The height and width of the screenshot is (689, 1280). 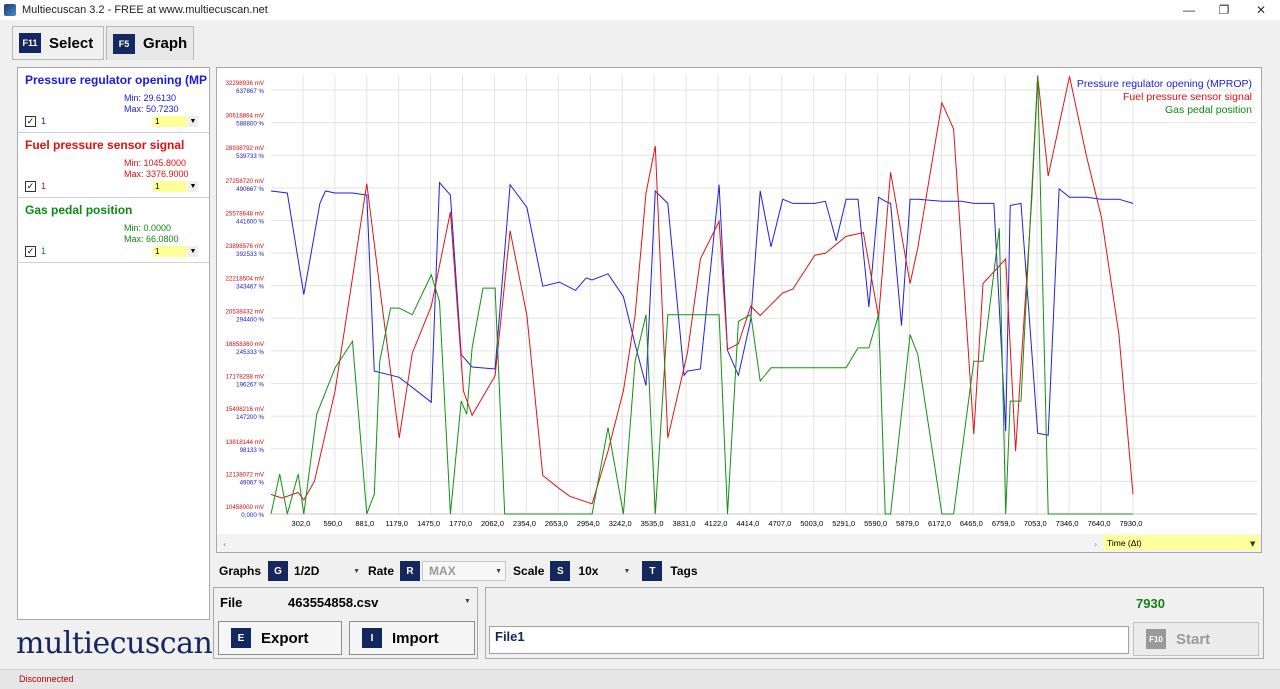 What do you see at coordinates (156, 174) in the screenshot?
I see `signal-max: Max: 3376.9000` at bounding box center [156, 174].